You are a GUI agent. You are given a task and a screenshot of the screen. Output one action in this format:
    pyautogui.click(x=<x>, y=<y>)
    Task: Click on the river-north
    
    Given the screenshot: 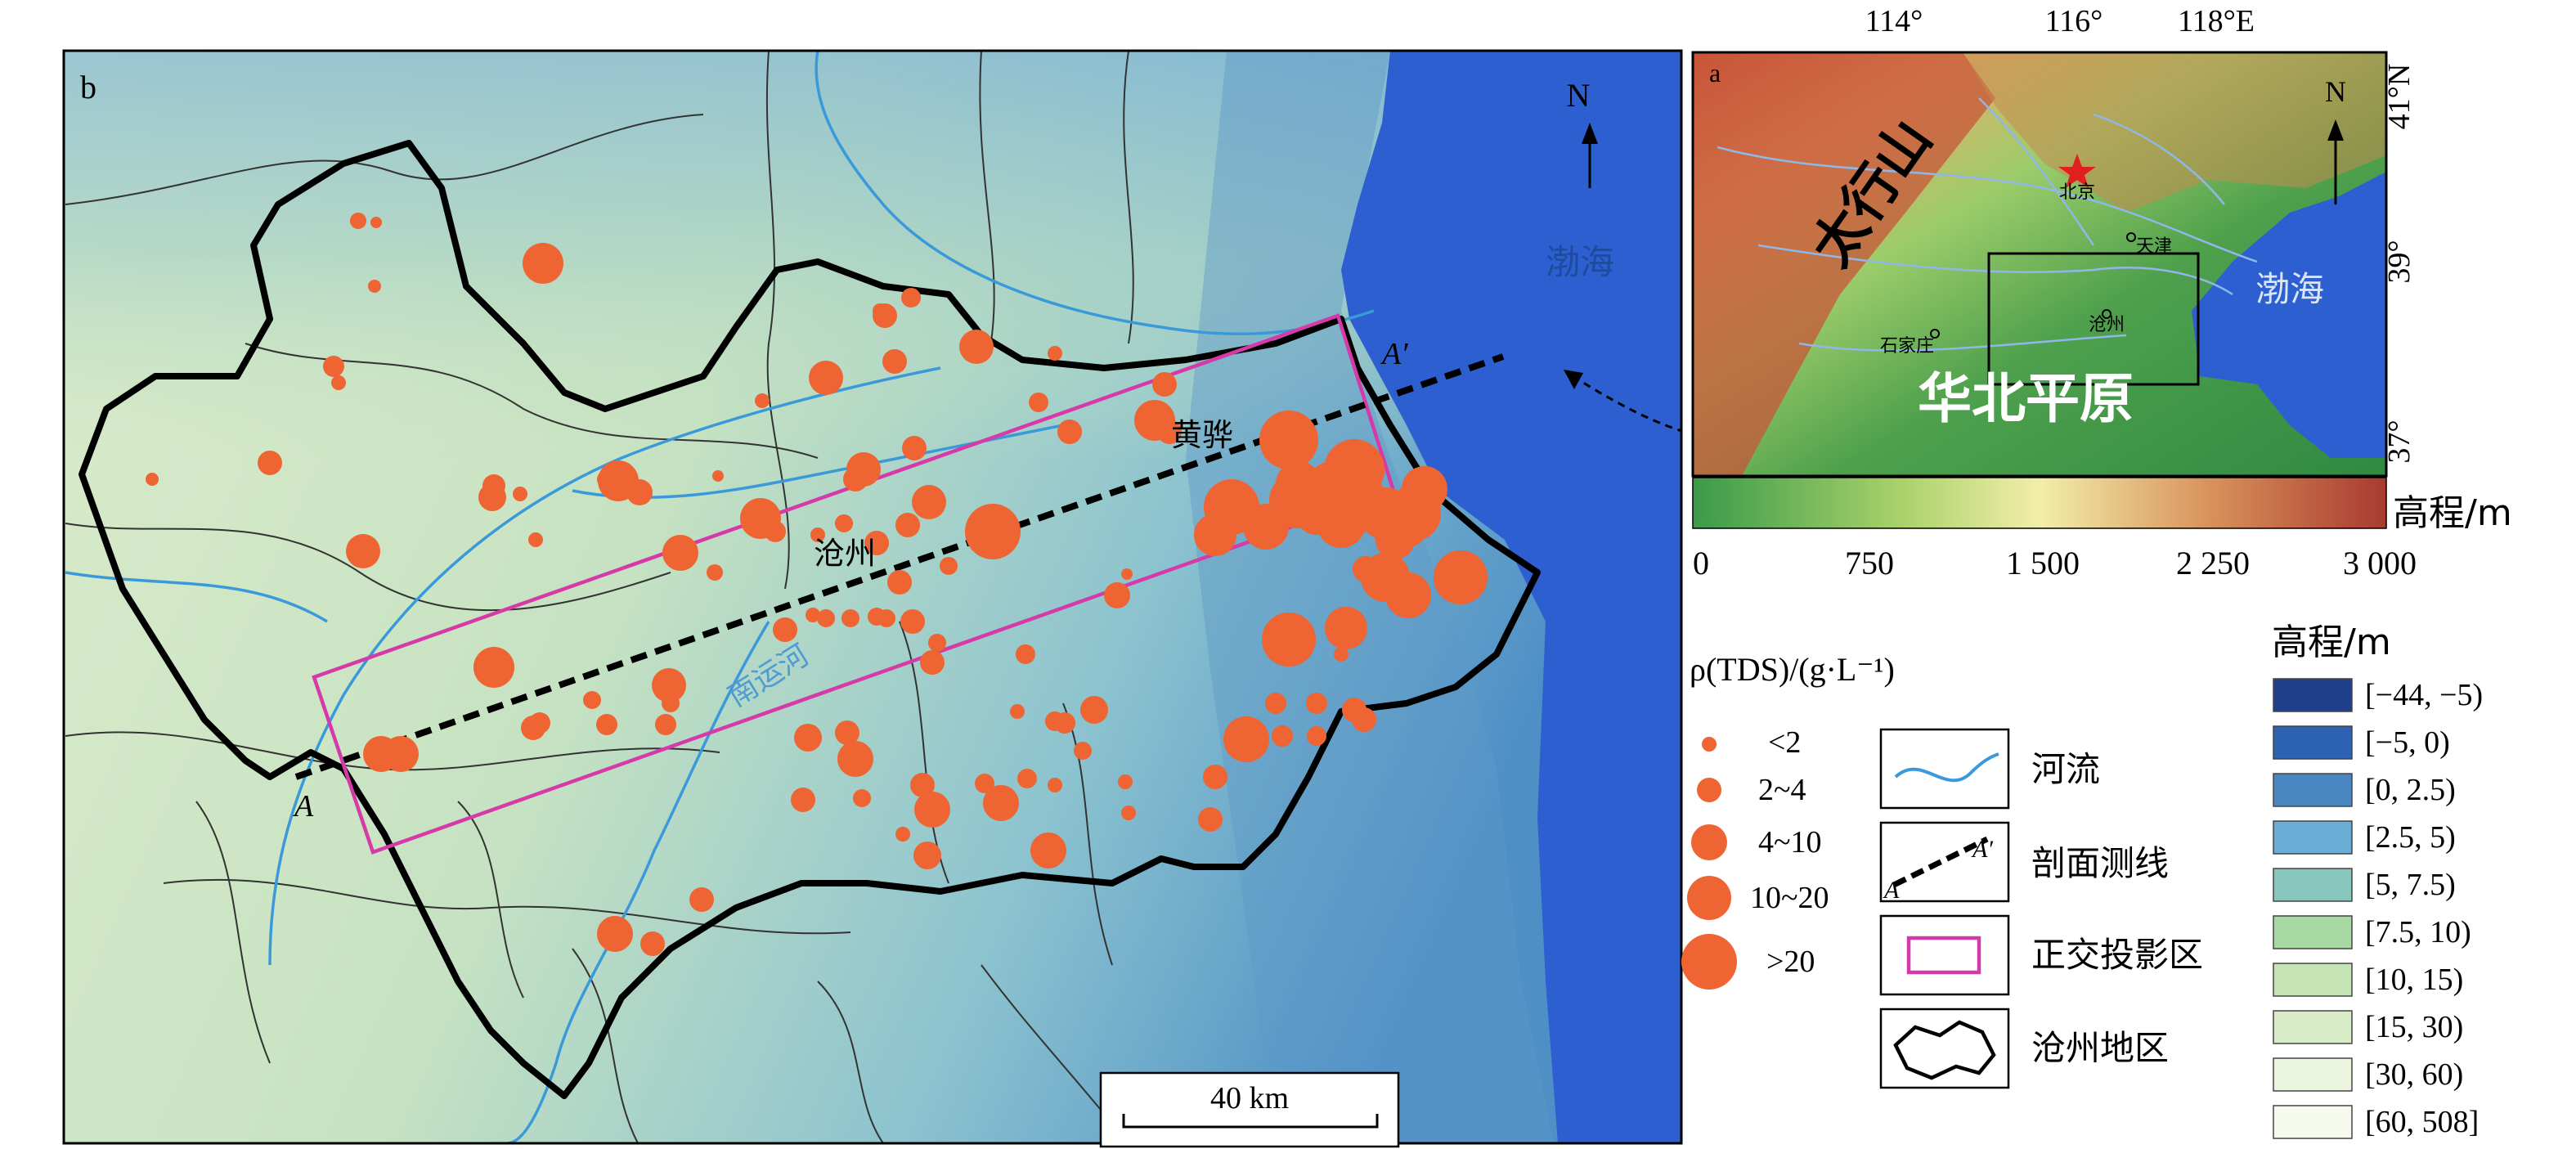 What is the action you would take?
    pyautogui.click(x=1095, y=193)
    